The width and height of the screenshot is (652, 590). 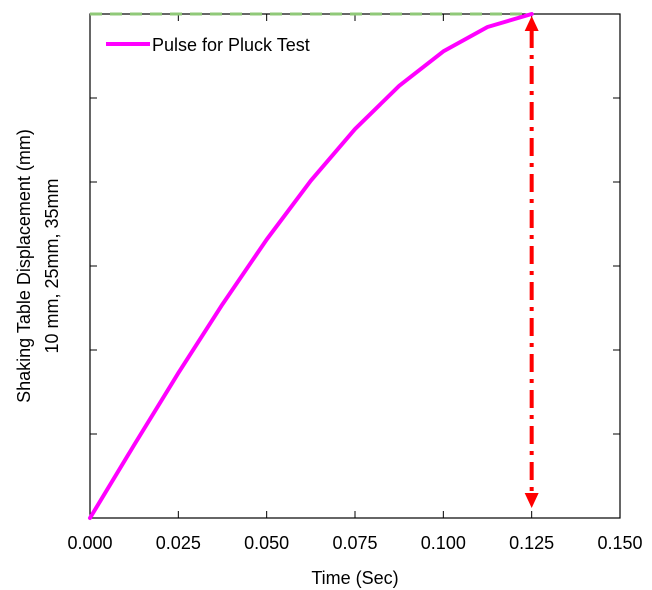 I want to click on legend-label: Pulse for Pluck Test, so click(x=231, y=45).